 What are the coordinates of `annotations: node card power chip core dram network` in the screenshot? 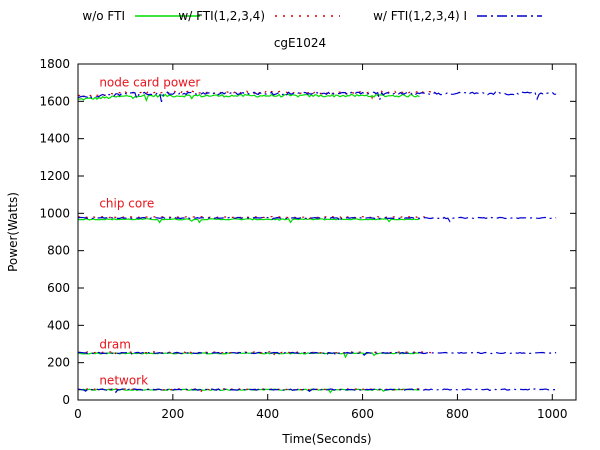 It's located at (149, 231).